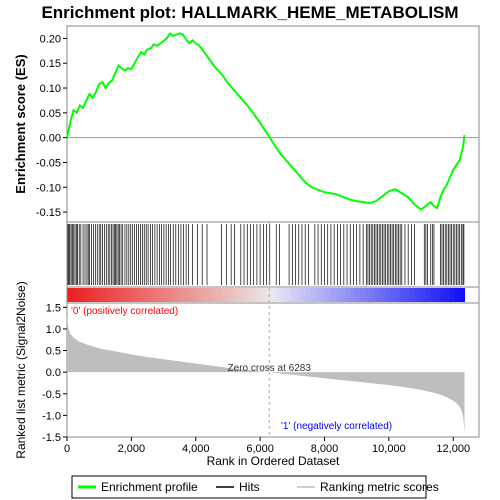 Image resolution: width=500 pixels, height=500 pixels. I want to click on rank-ytick-label: 1.5, so click(53, 308).